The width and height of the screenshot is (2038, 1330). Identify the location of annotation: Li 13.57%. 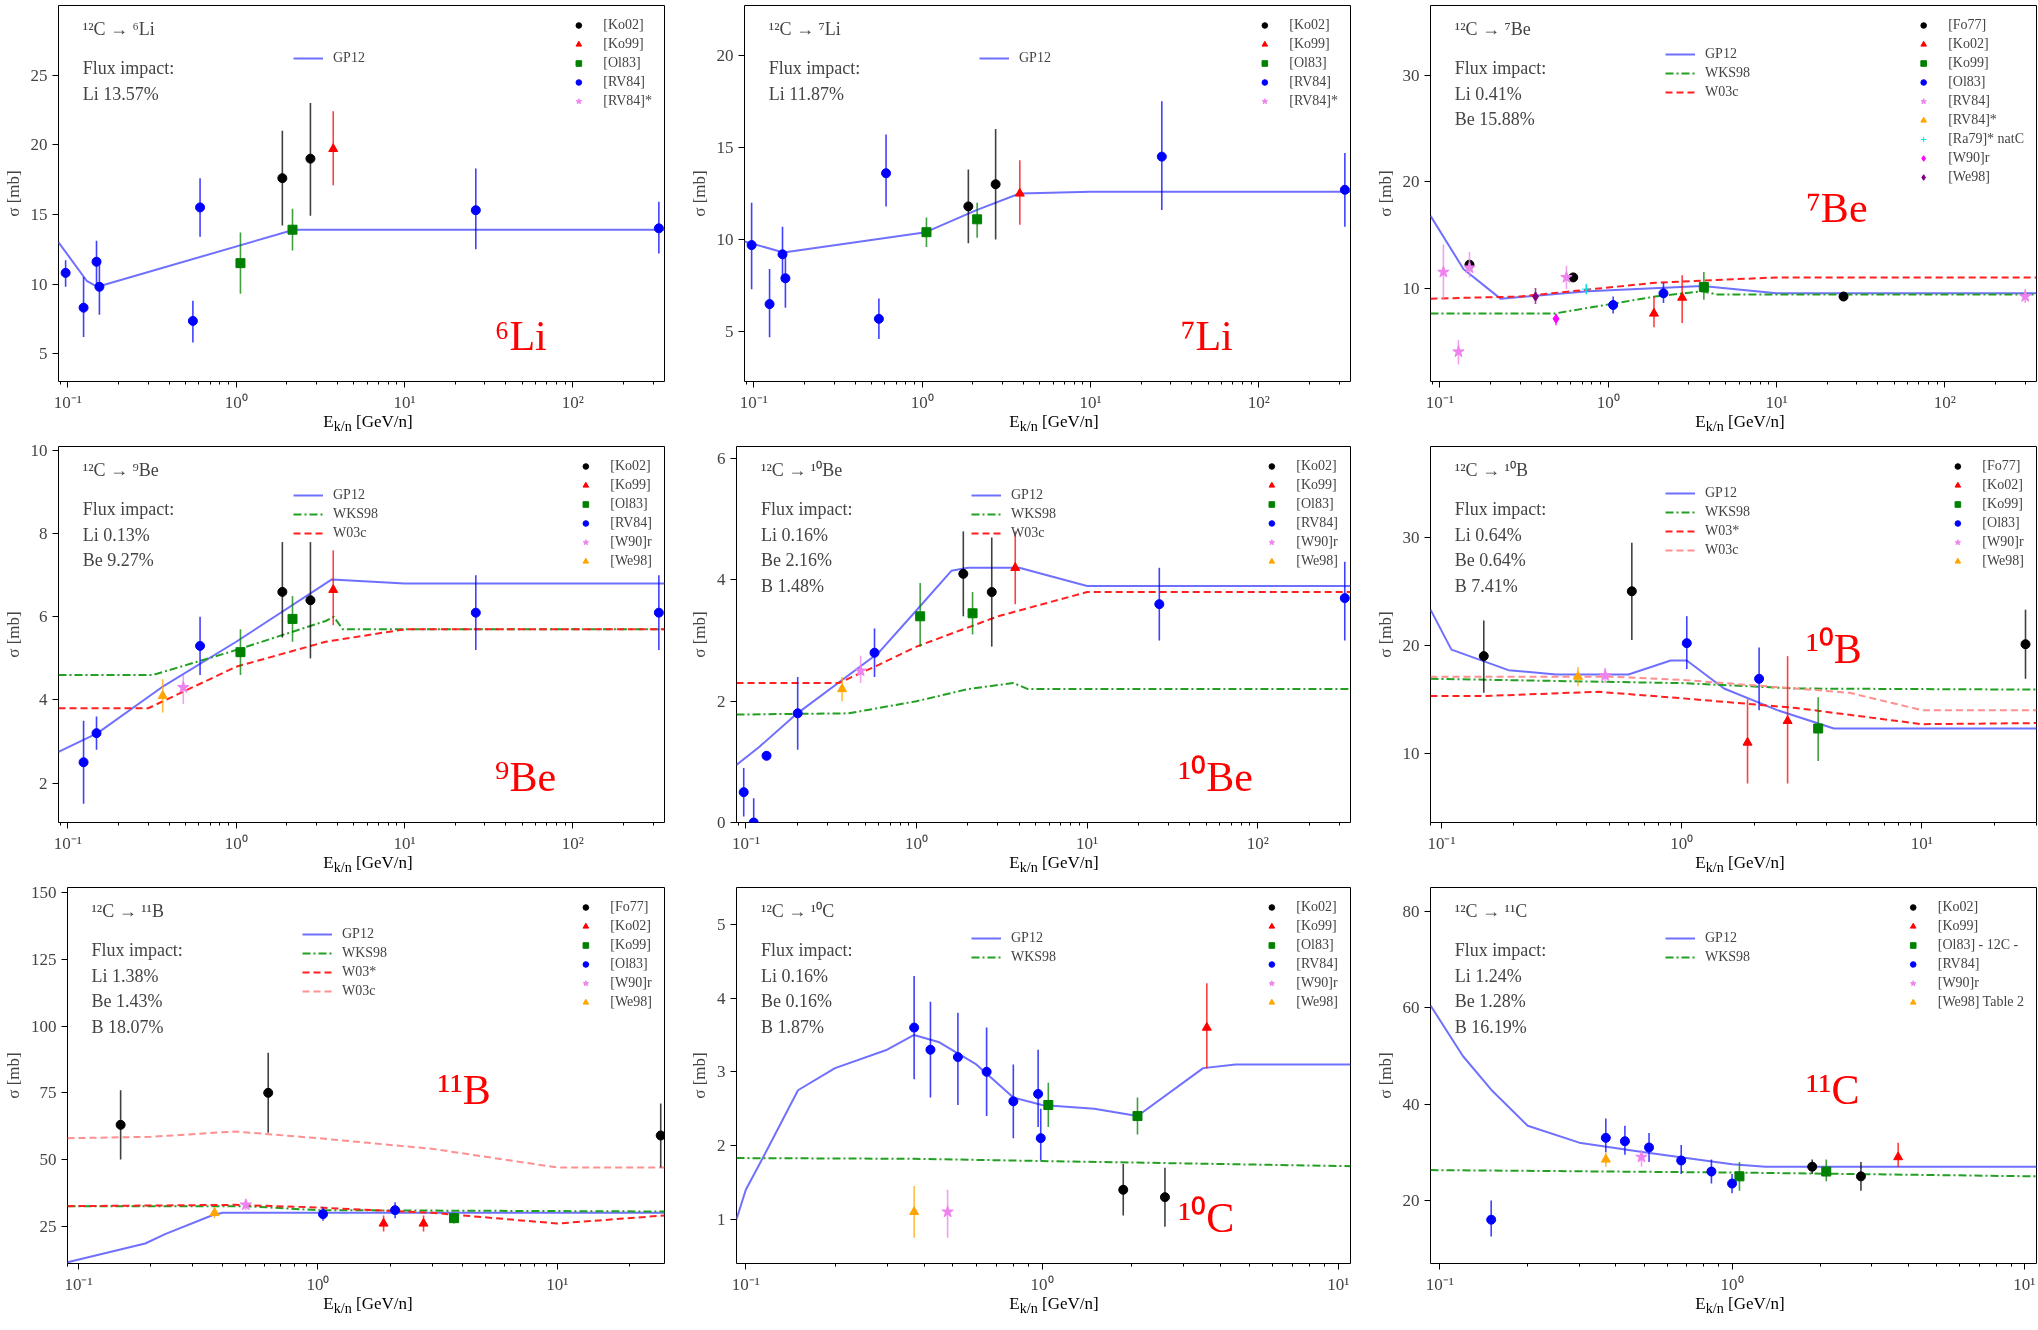
(120, 93).